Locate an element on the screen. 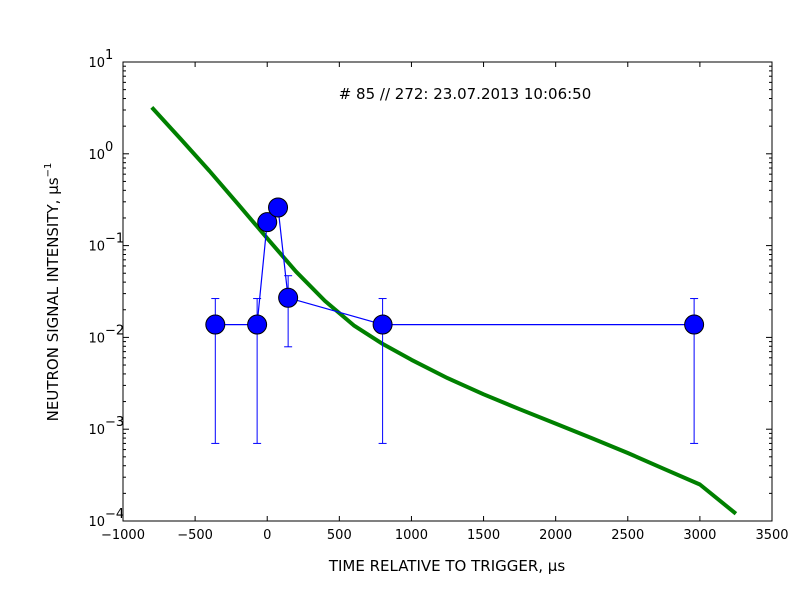  x-tick-label: 2000 is located at coordinates (555, 535).